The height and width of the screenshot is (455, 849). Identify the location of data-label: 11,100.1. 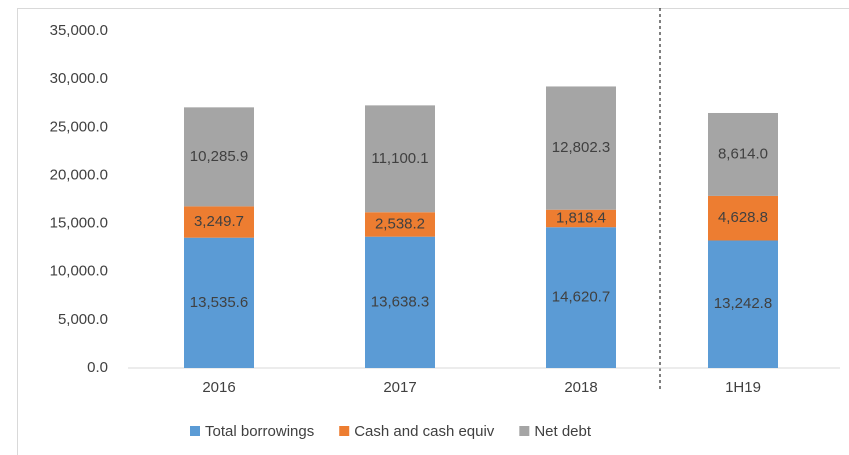
(399, 158).